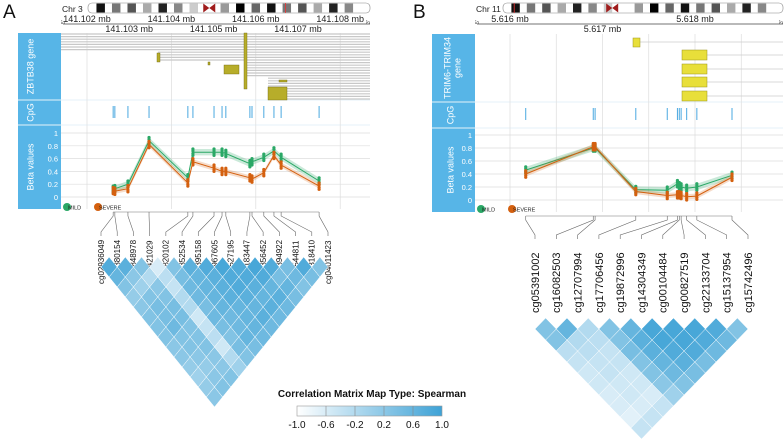  What do you see at coordinates (64, 22) in the screenshot?
I see `five-prime-label: 5'` at bounding box center [64, 22].